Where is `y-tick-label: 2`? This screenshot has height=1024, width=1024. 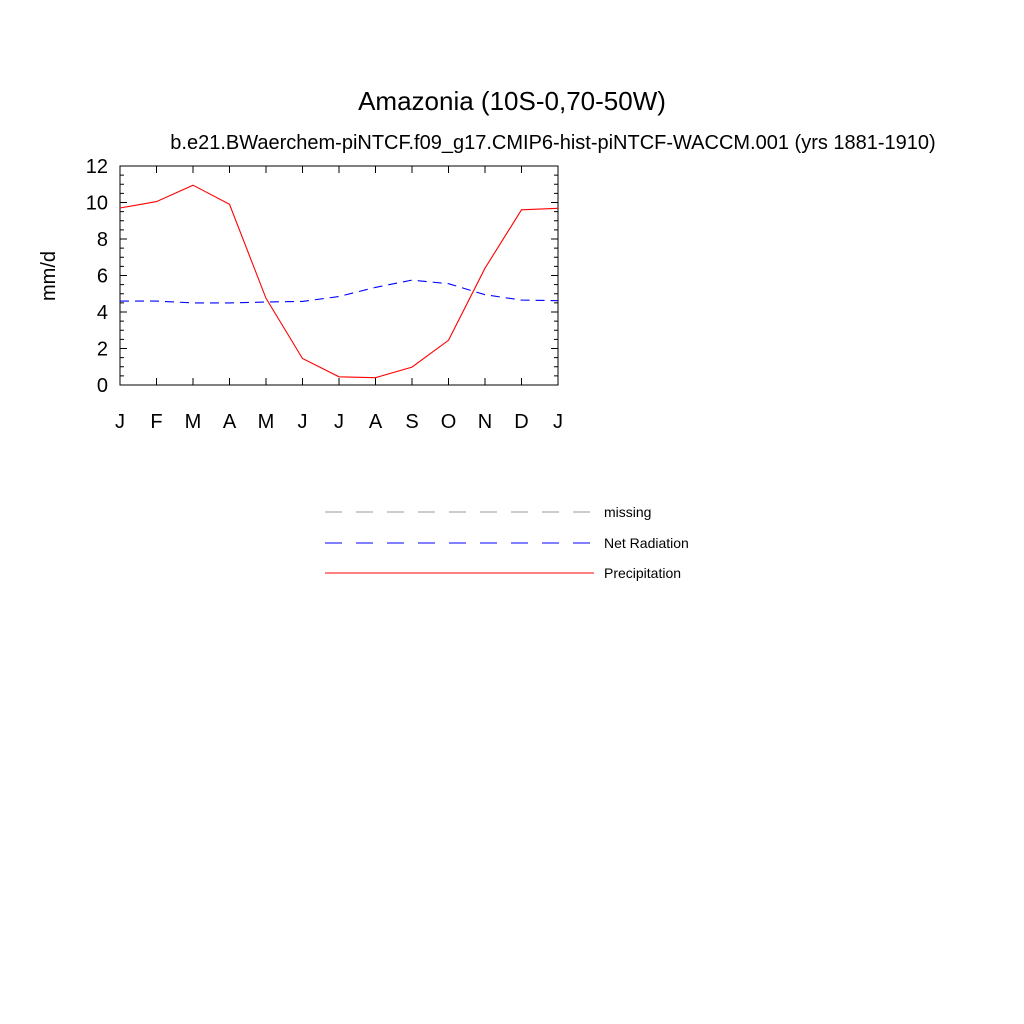 y-tick-label: 2 is located at coordinates (102, 350).